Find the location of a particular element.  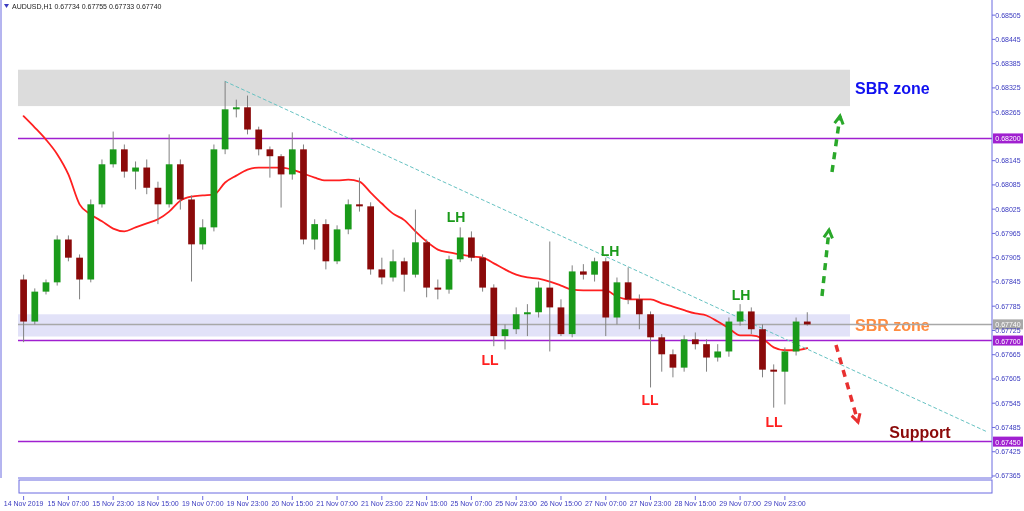

annotation: Support is located at coordinates (920, 432).